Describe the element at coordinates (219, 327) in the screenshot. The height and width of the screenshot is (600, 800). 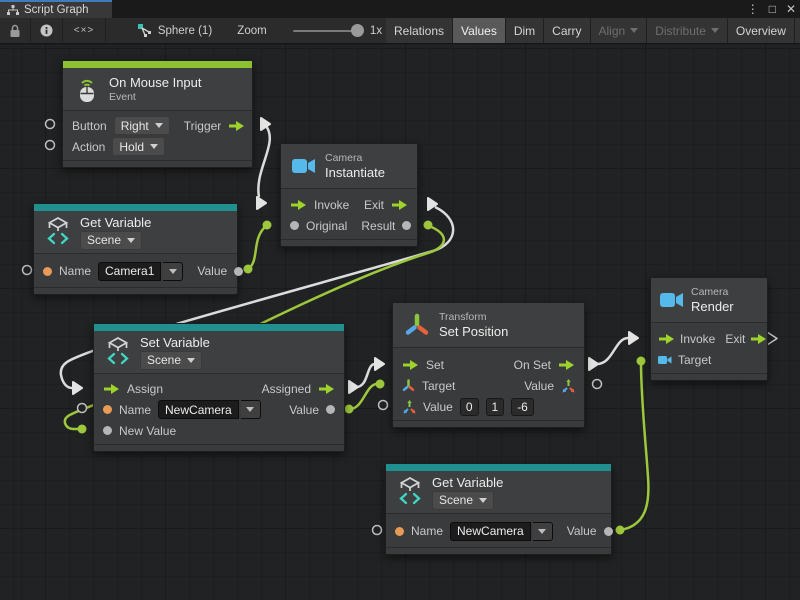
I see `variable-accent-bar` at that location.